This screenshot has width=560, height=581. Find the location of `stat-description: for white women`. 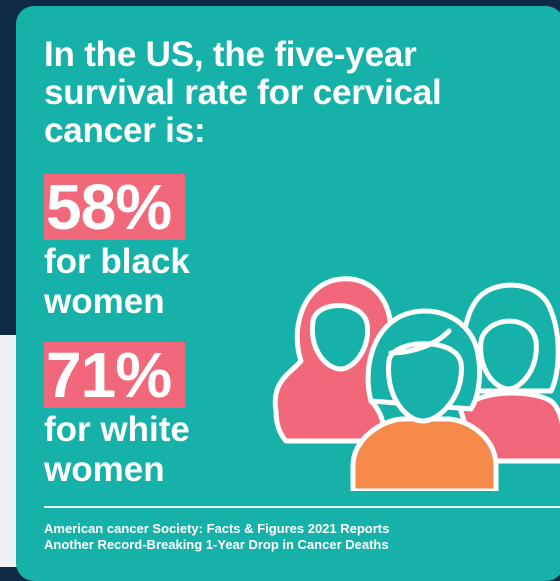

stat-description: for white women is located at coordinates (154, 450).